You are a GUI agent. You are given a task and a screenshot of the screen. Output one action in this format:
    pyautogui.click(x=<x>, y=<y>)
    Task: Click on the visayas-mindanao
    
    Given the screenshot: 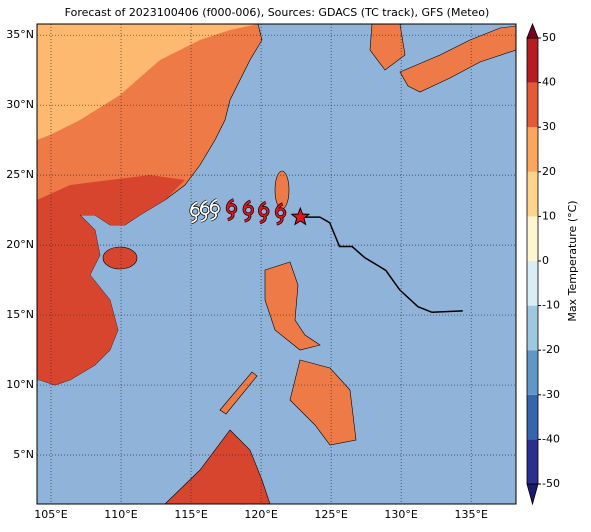 What is the action you would take?
    pyautogui.click(x=323, y=402)
    